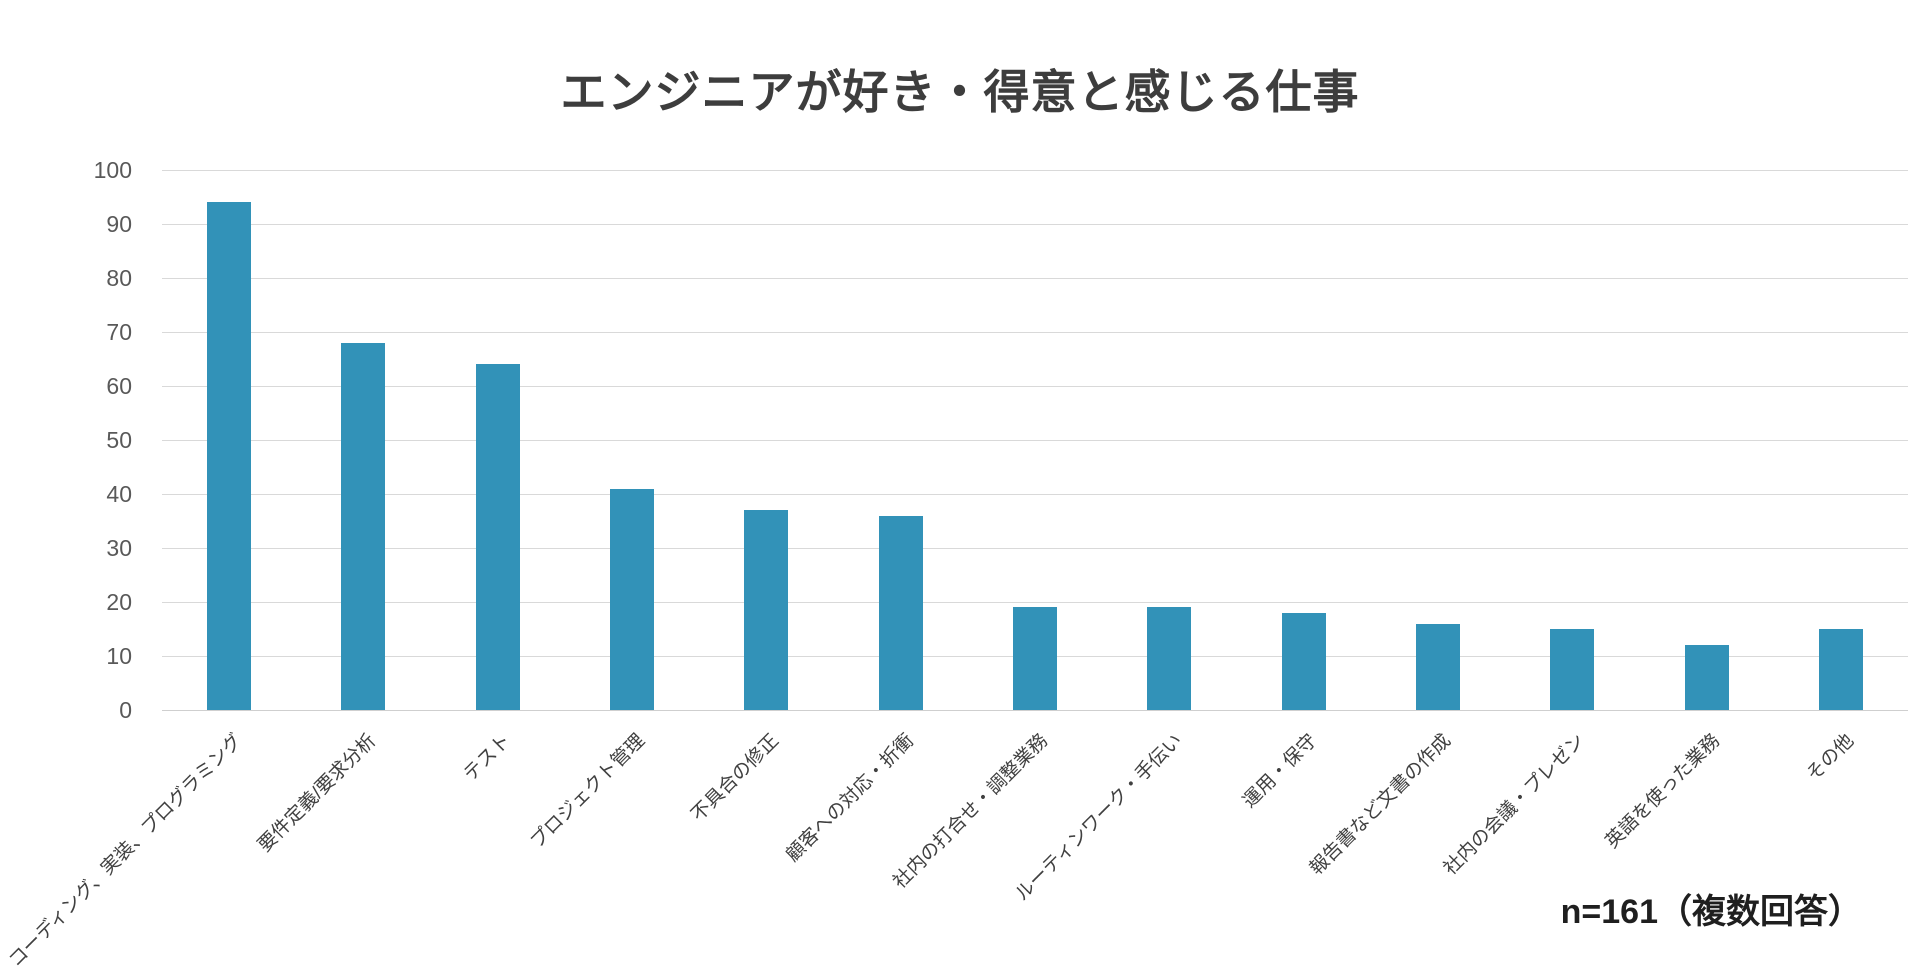 The height and width of the screenshot is (972, 1920). What do you see at coordinates (960, 92) in the screenshot?
I see `chart-title: エンジニアが好き・得意と感じる仕事` at bounding box center [960, 92].